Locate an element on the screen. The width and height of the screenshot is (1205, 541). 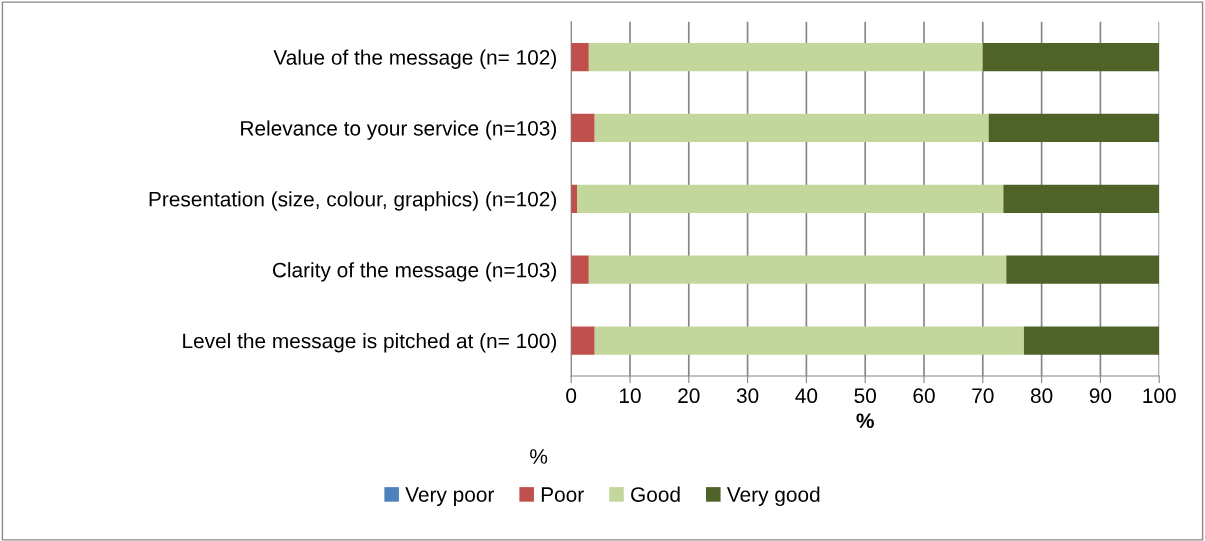
legend-label: Poor is located at coordinates (562, 494).